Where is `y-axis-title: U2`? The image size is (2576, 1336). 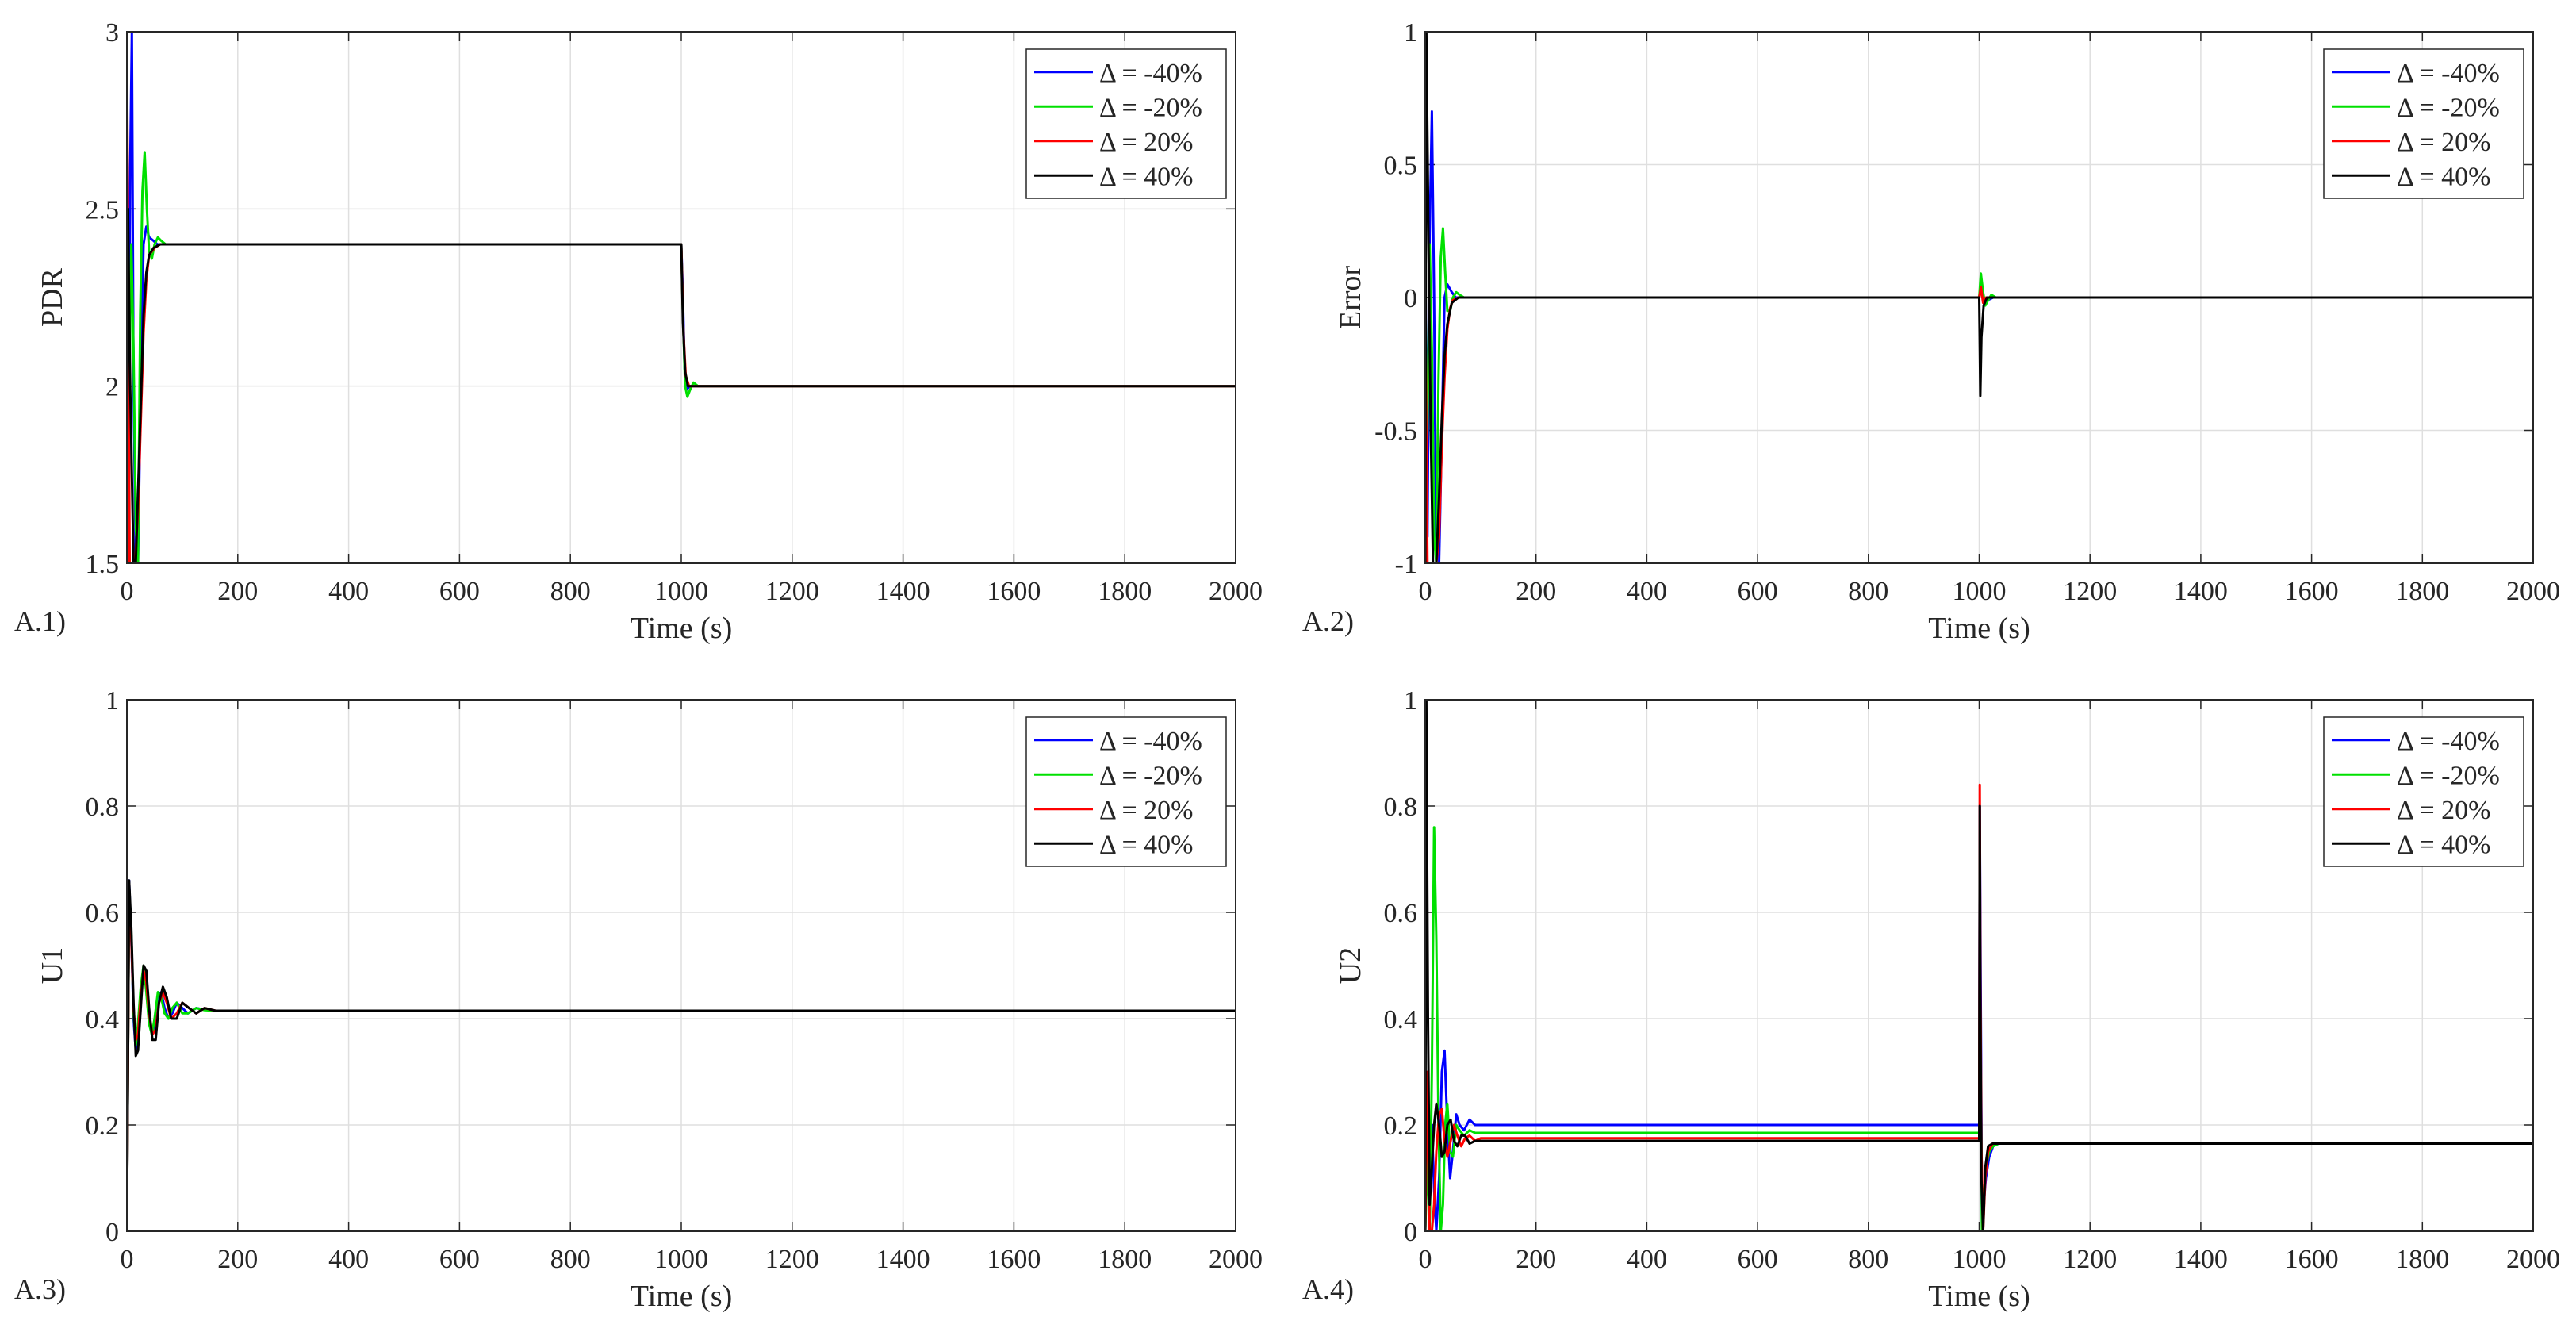
y-axis-title: U2 is located at coordinates (1350, 966).